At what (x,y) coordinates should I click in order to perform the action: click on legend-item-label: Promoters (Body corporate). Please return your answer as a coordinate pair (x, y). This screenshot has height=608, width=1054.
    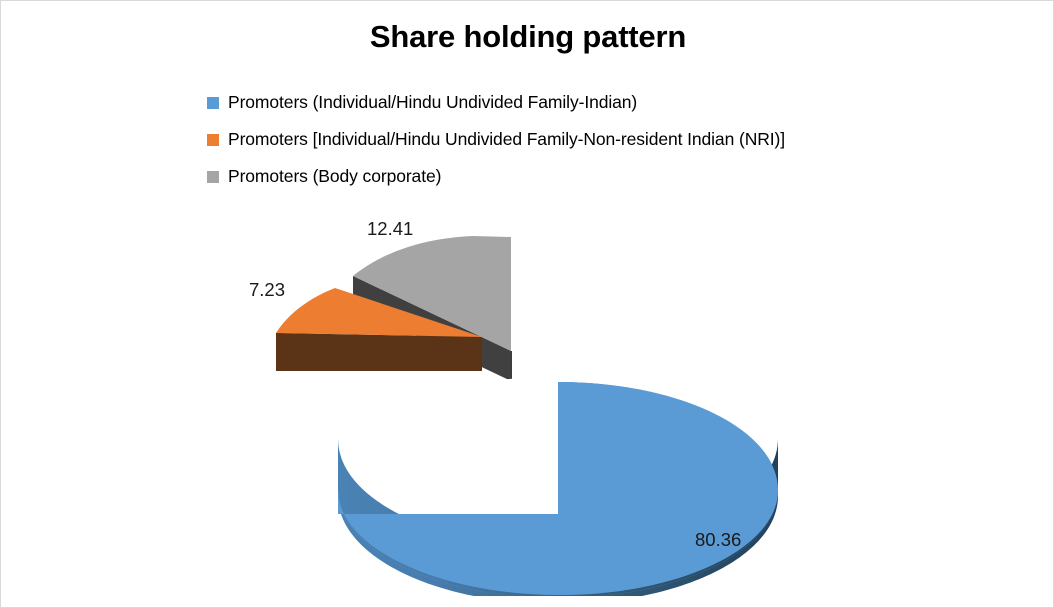
    Looking at the image, I should click on (335, 176).